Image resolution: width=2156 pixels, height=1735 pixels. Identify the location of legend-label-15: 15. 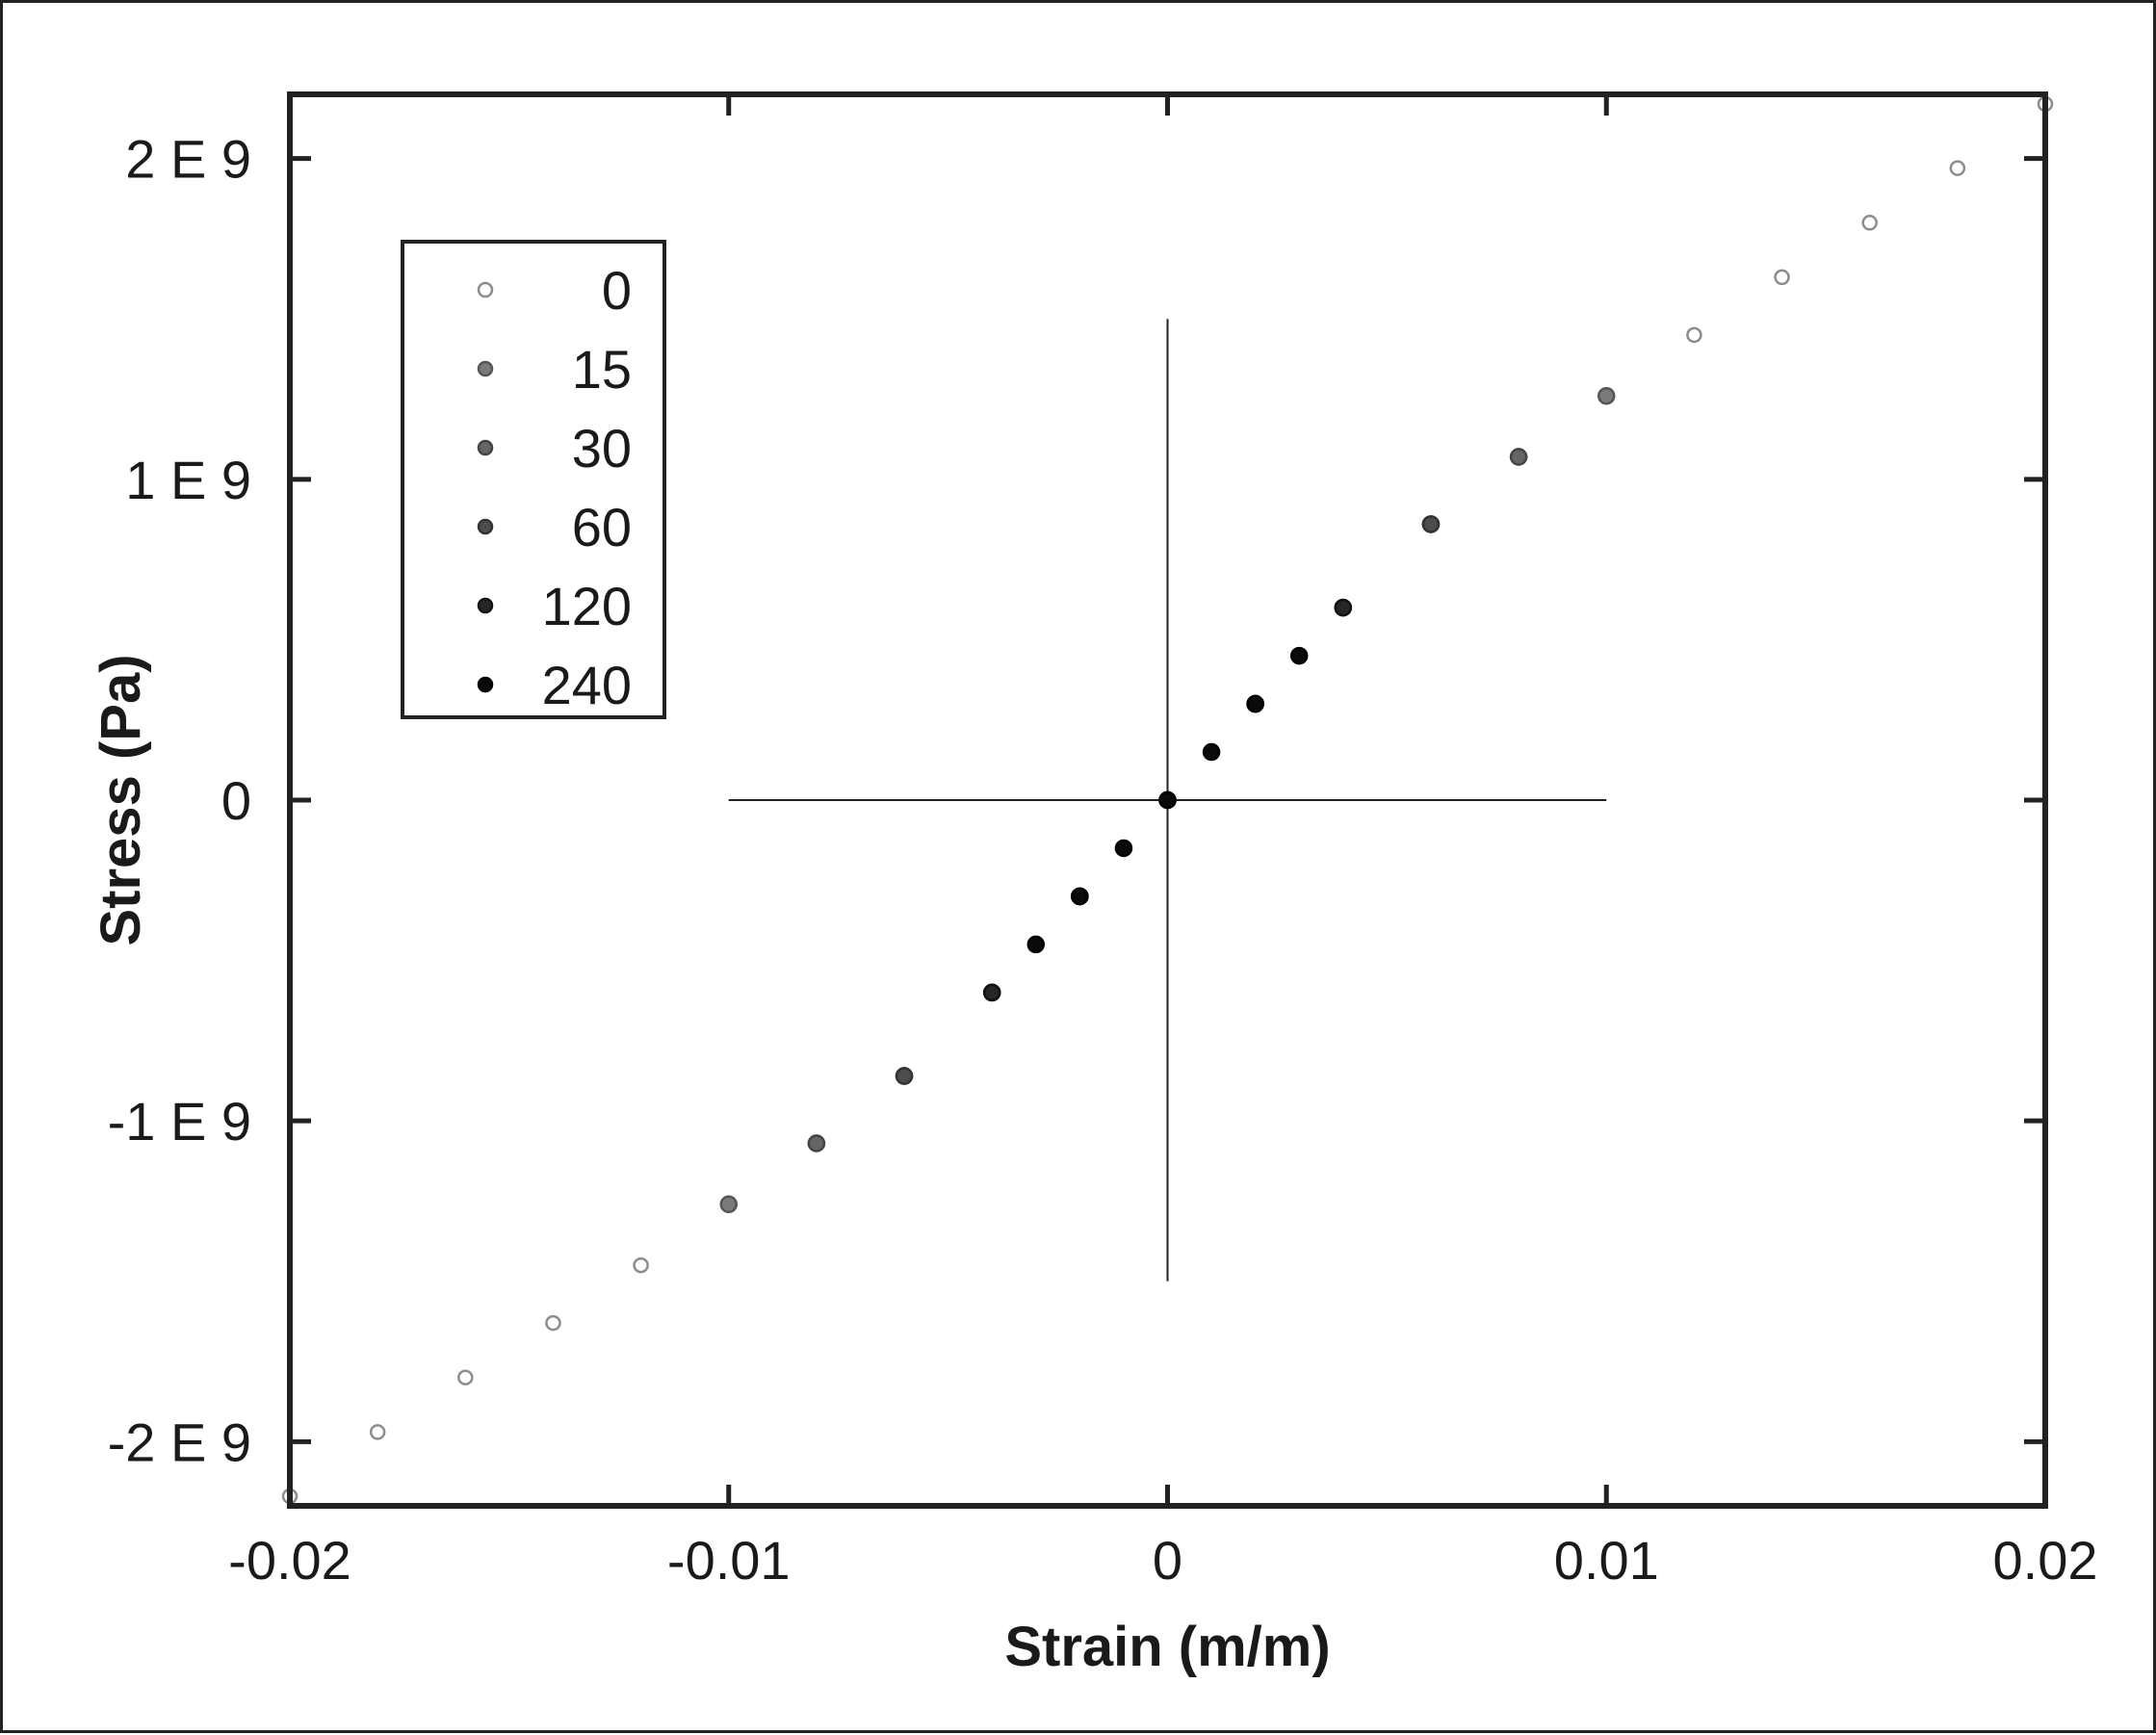
(602, 369).